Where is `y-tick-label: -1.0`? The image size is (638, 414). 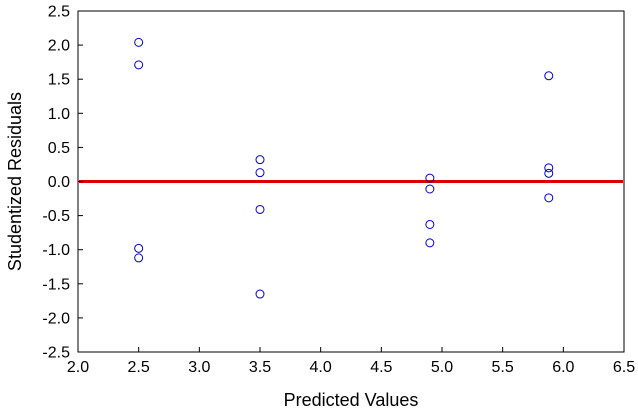 y-tick-label: -1.0 is located at coordinates (56, 250).